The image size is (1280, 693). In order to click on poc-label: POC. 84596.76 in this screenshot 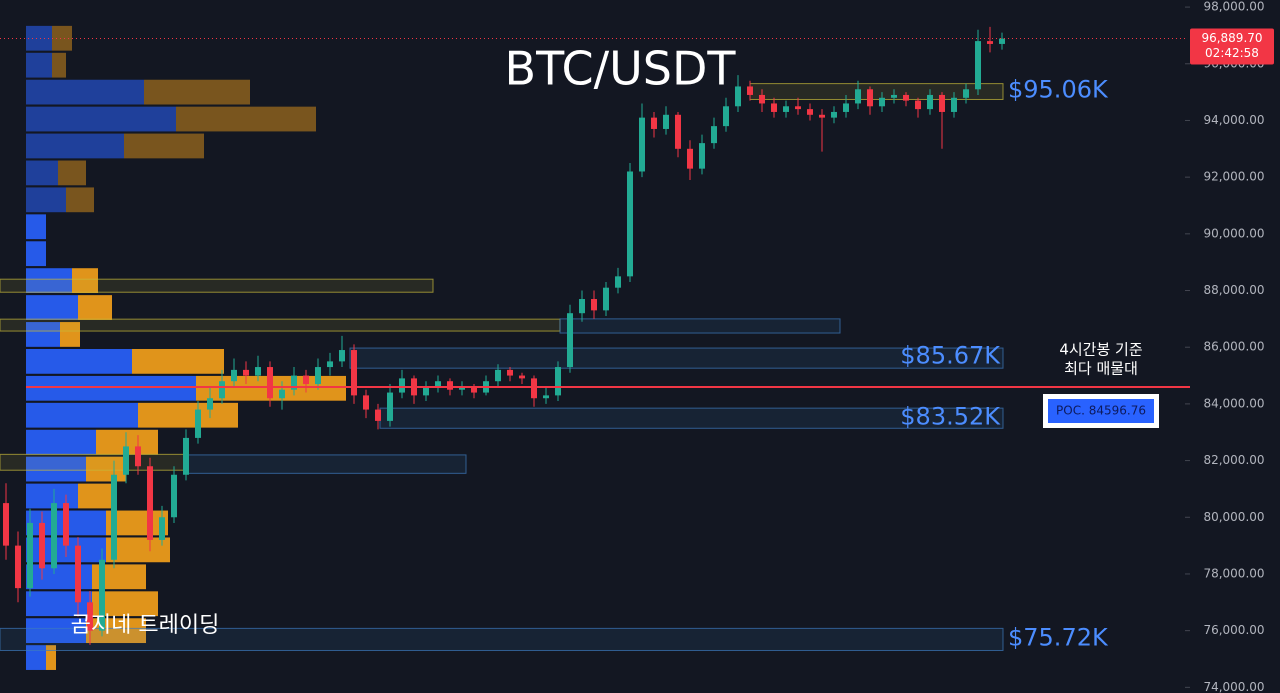, I will do `click(1101, 411)`.